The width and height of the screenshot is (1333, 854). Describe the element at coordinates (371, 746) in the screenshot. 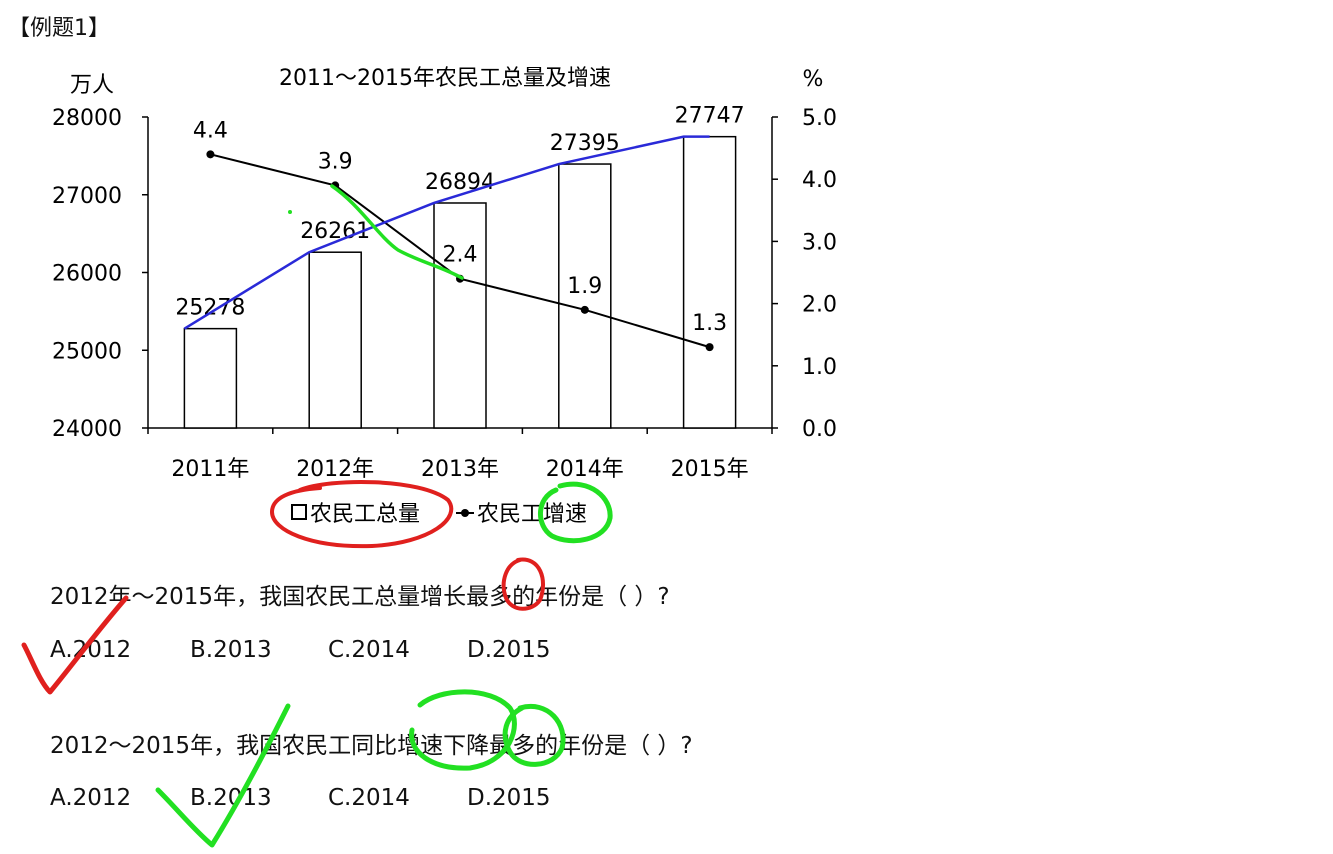

I see `question-2-text: 2012～2015年，我国农民工同比增速下降最多的年份是（ ）?` at that location.